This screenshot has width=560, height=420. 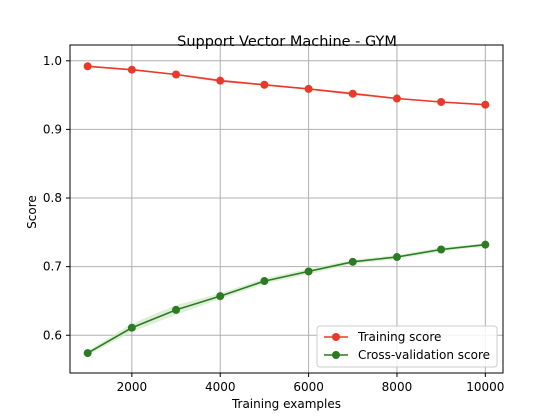 What do you see at coordinates (52, 198) in the screenshot?
I see `y-tick-label: 0.8` at bounding box center [52, 198].